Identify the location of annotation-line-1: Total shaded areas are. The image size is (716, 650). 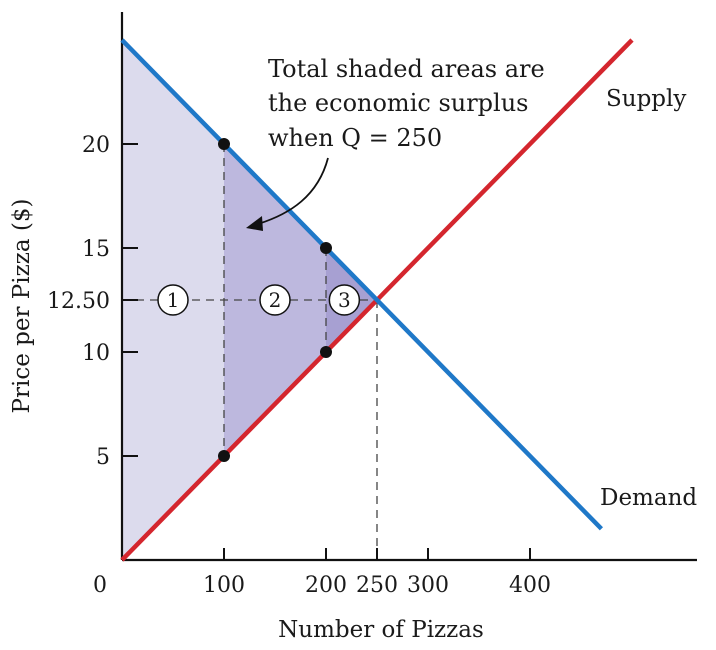
(406, 69).